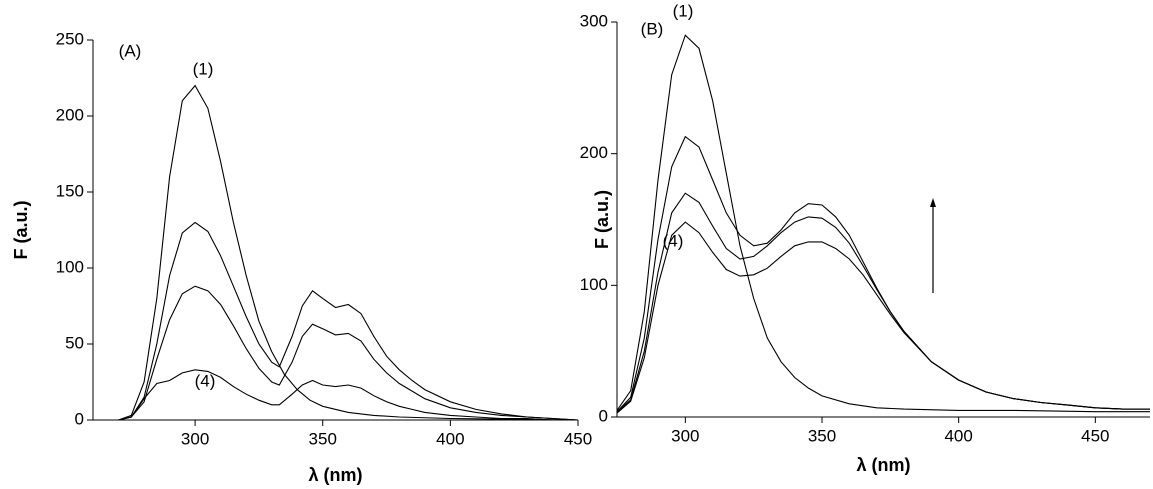 This screenshot has width=1153, height=489. I want to click on arrow-head, so click(933, 202).